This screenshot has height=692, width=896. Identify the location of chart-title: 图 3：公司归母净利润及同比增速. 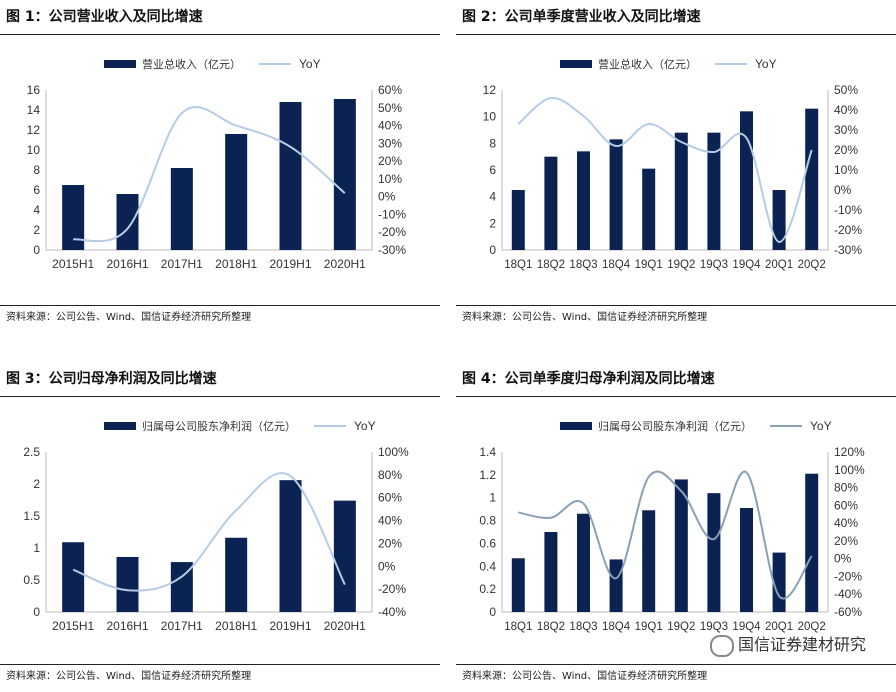
(111, 378).